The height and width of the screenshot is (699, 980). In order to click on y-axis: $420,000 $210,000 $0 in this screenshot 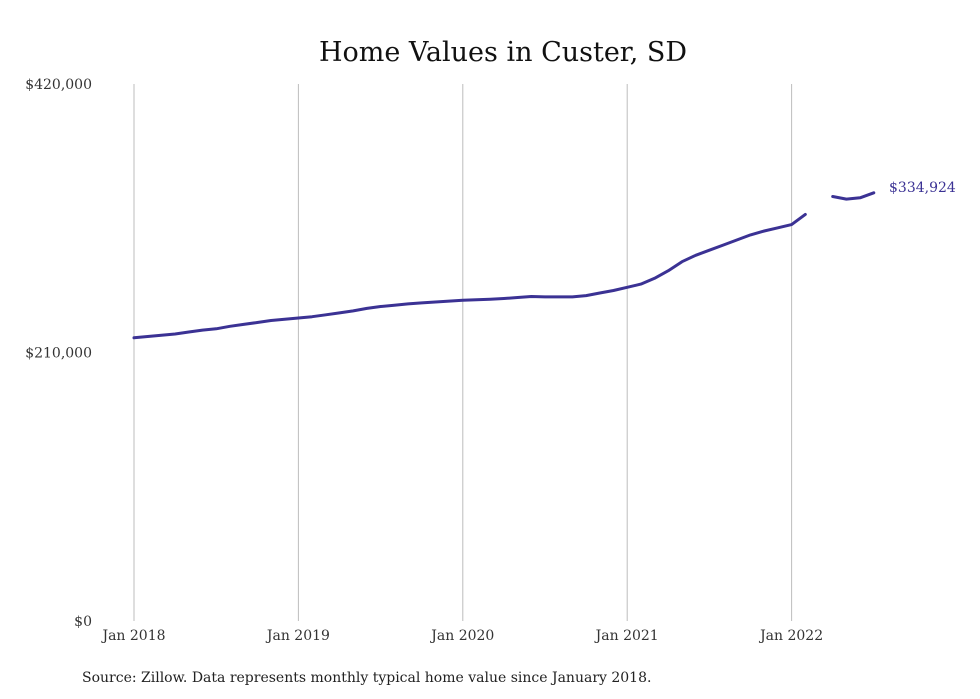, I will do `click(58, 353)`.